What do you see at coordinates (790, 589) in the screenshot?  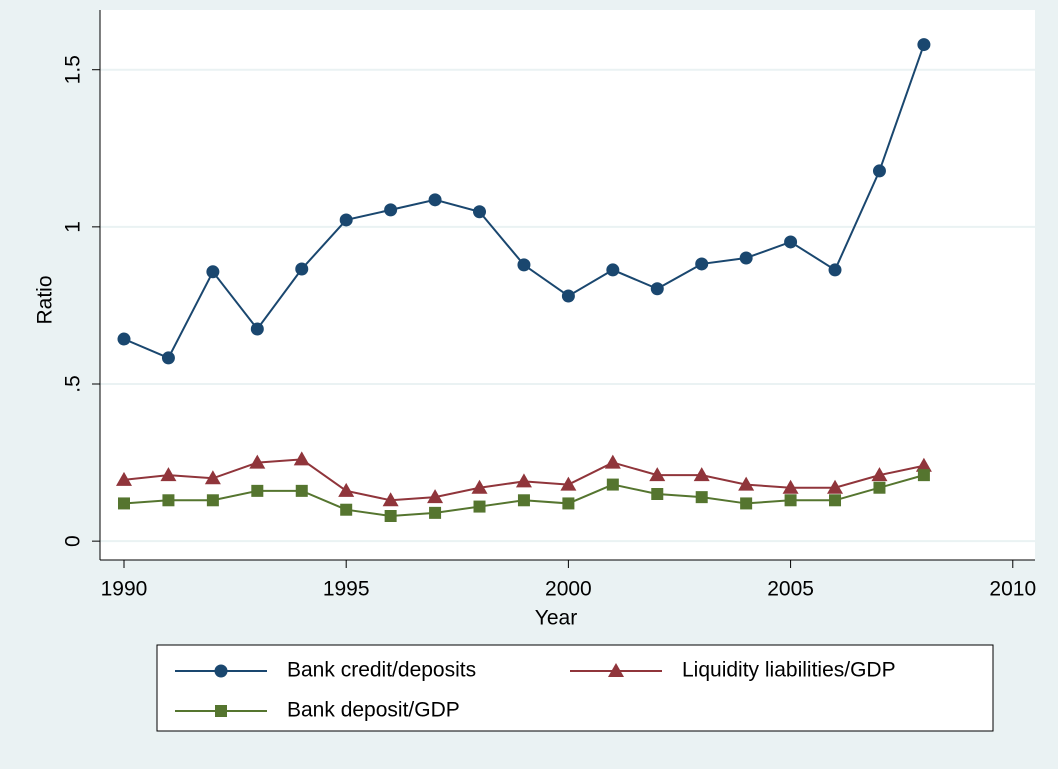 I see `x-tick-label: 2005` at bounding box center [790, 589].